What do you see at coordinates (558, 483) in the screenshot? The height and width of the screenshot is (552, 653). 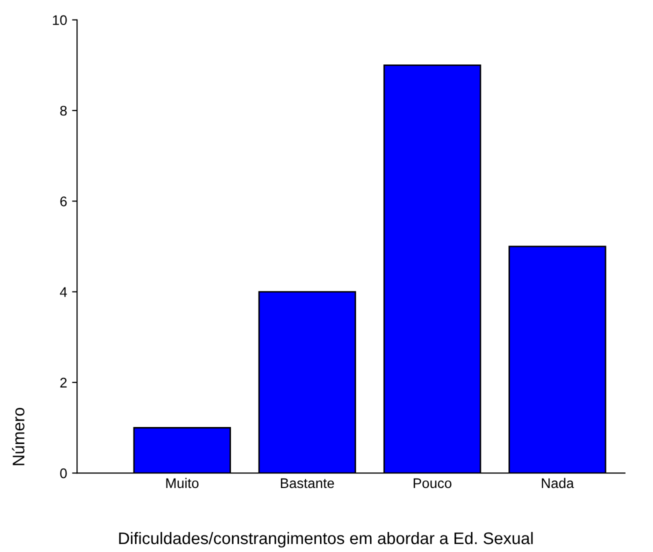 I see `x-tick-label: Nada` at bounding box center [558, 483].